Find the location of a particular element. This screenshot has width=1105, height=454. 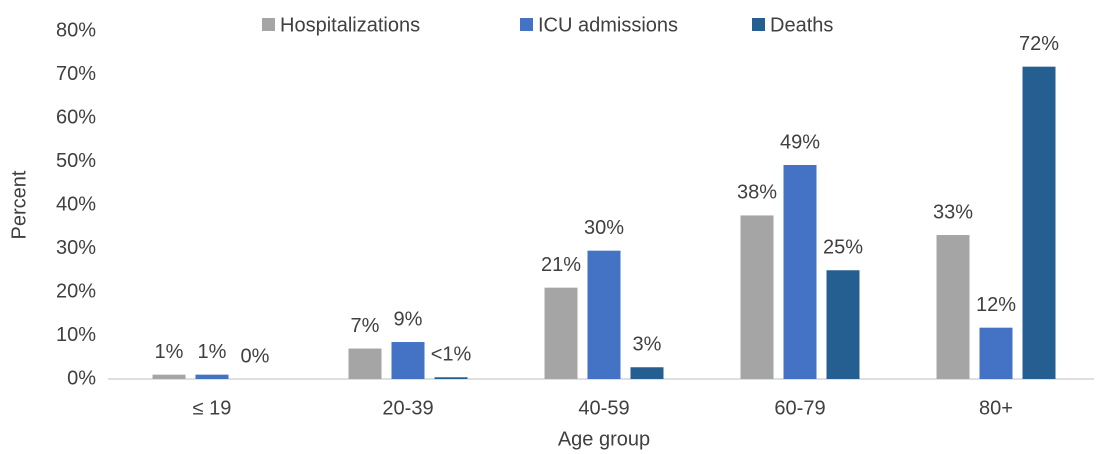

data-label: 21% is located at coordinates (561, 265).